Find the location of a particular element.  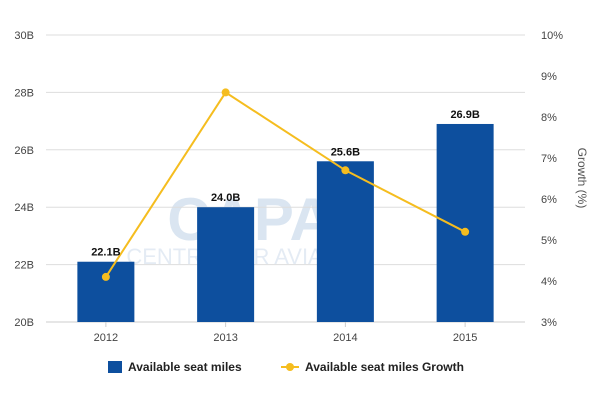

right-tick-label: 9% is located at coordinates (549, 77).